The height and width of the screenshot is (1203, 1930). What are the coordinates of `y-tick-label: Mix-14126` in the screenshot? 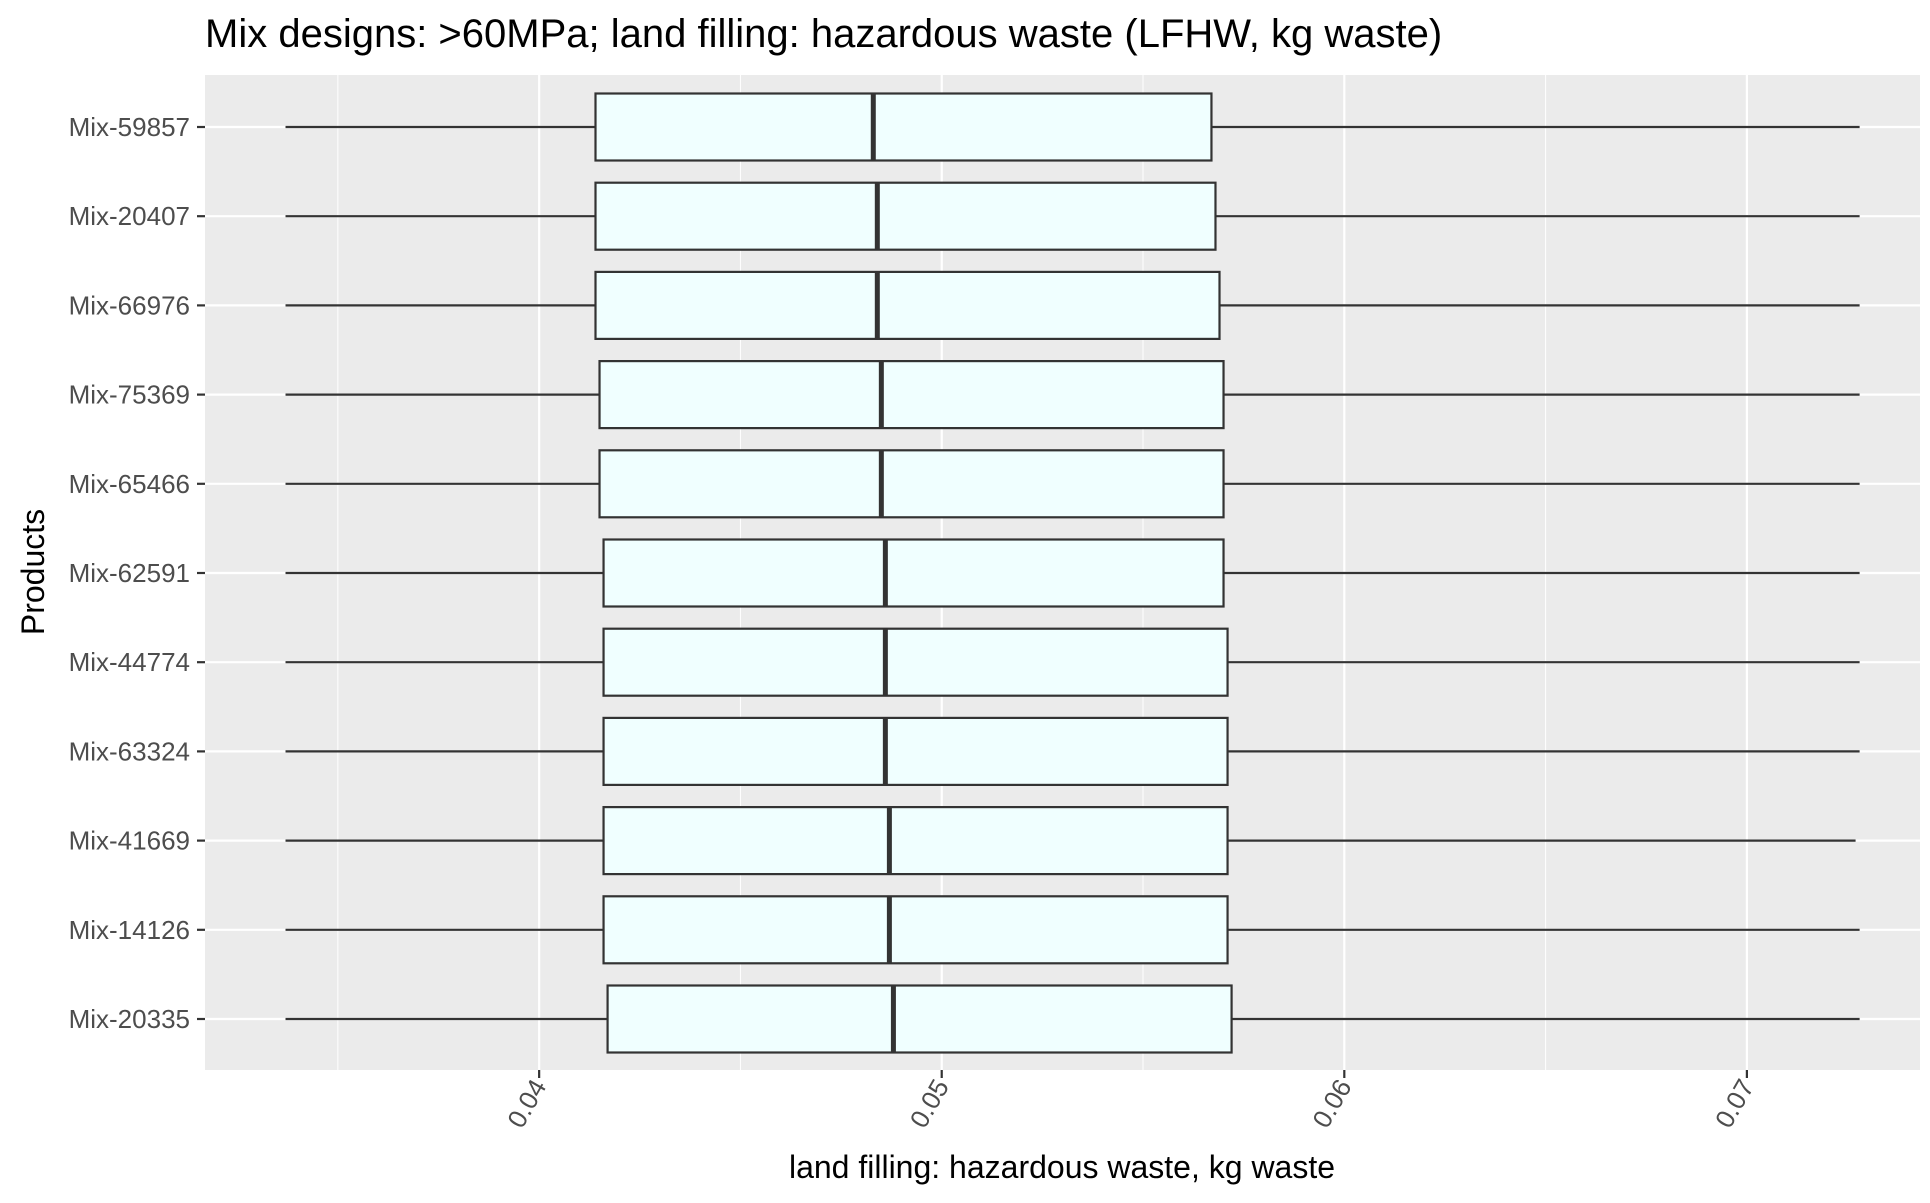 It's located at (129, 930).